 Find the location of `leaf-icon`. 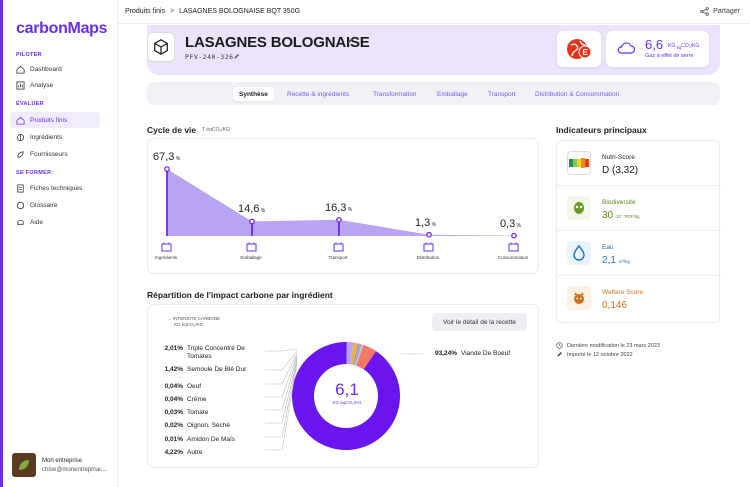

leaf-icon is located at coordinates (24, 465).